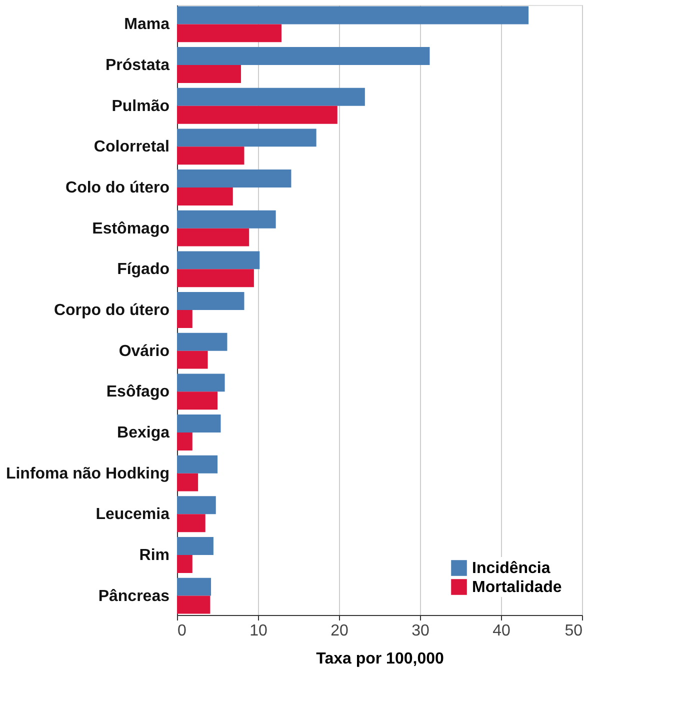 Image resolution: width=693 pixels, height=704 pixels. Describe the element at coordinates (421, 631) in the screenshot. I see `x-tick-label: 30` at that location.